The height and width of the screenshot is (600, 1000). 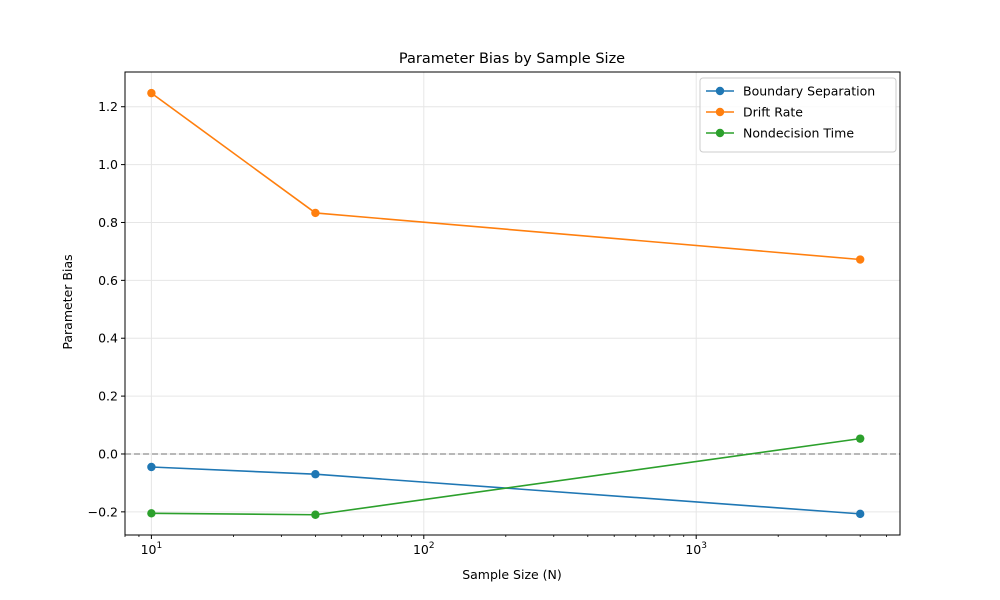 What do you see at coordinates (809, 91) in the screenshot?
I see `legend-label: Boundary Separation` at bounding box center [809, 91].